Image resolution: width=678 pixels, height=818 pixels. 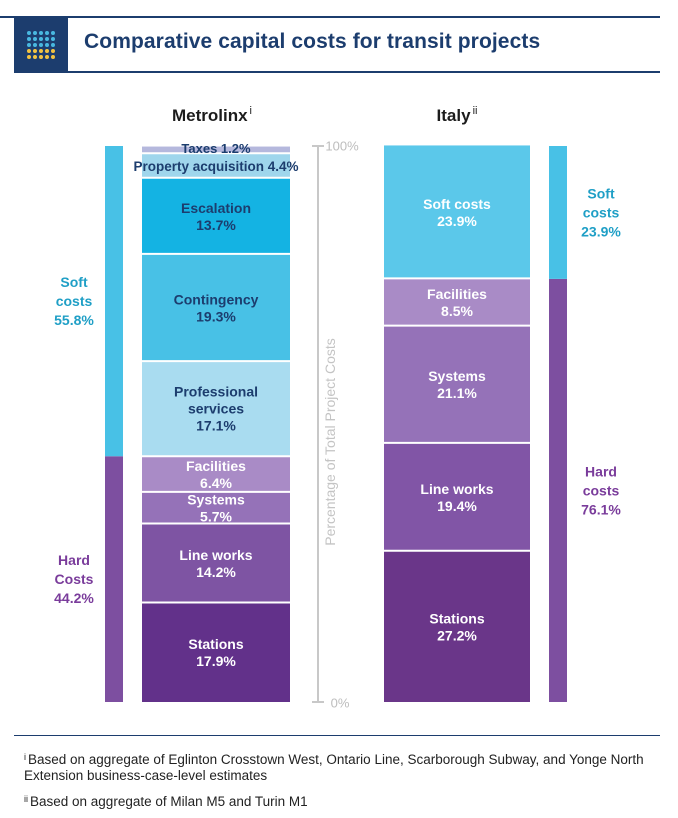 What do you see at coordinates (457, 376) in the screenshot?
I see `italy-label-systems: Systems` at bounding box center [457, 376].